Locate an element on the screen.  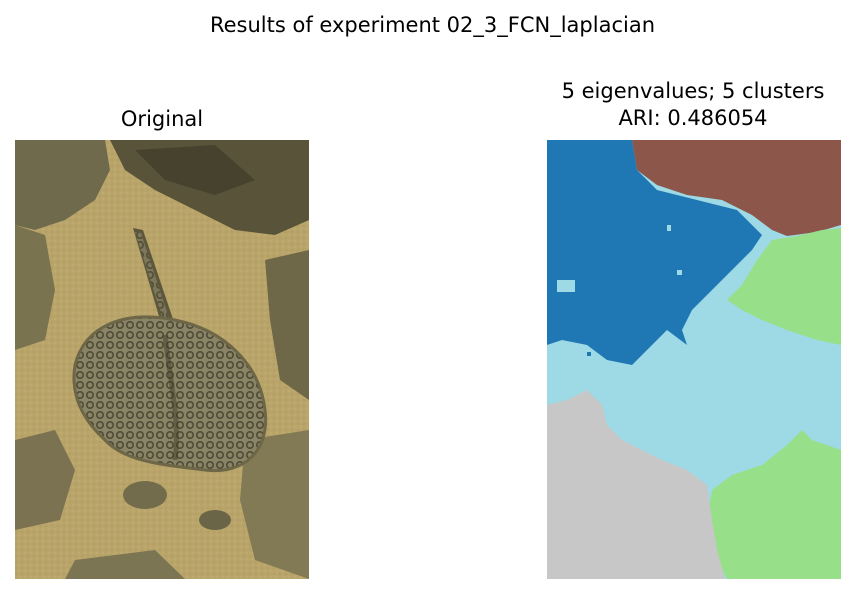
segmentation-title-line1: 5 eigenvalues; 5 clusters is located at coordinates (693, 91).